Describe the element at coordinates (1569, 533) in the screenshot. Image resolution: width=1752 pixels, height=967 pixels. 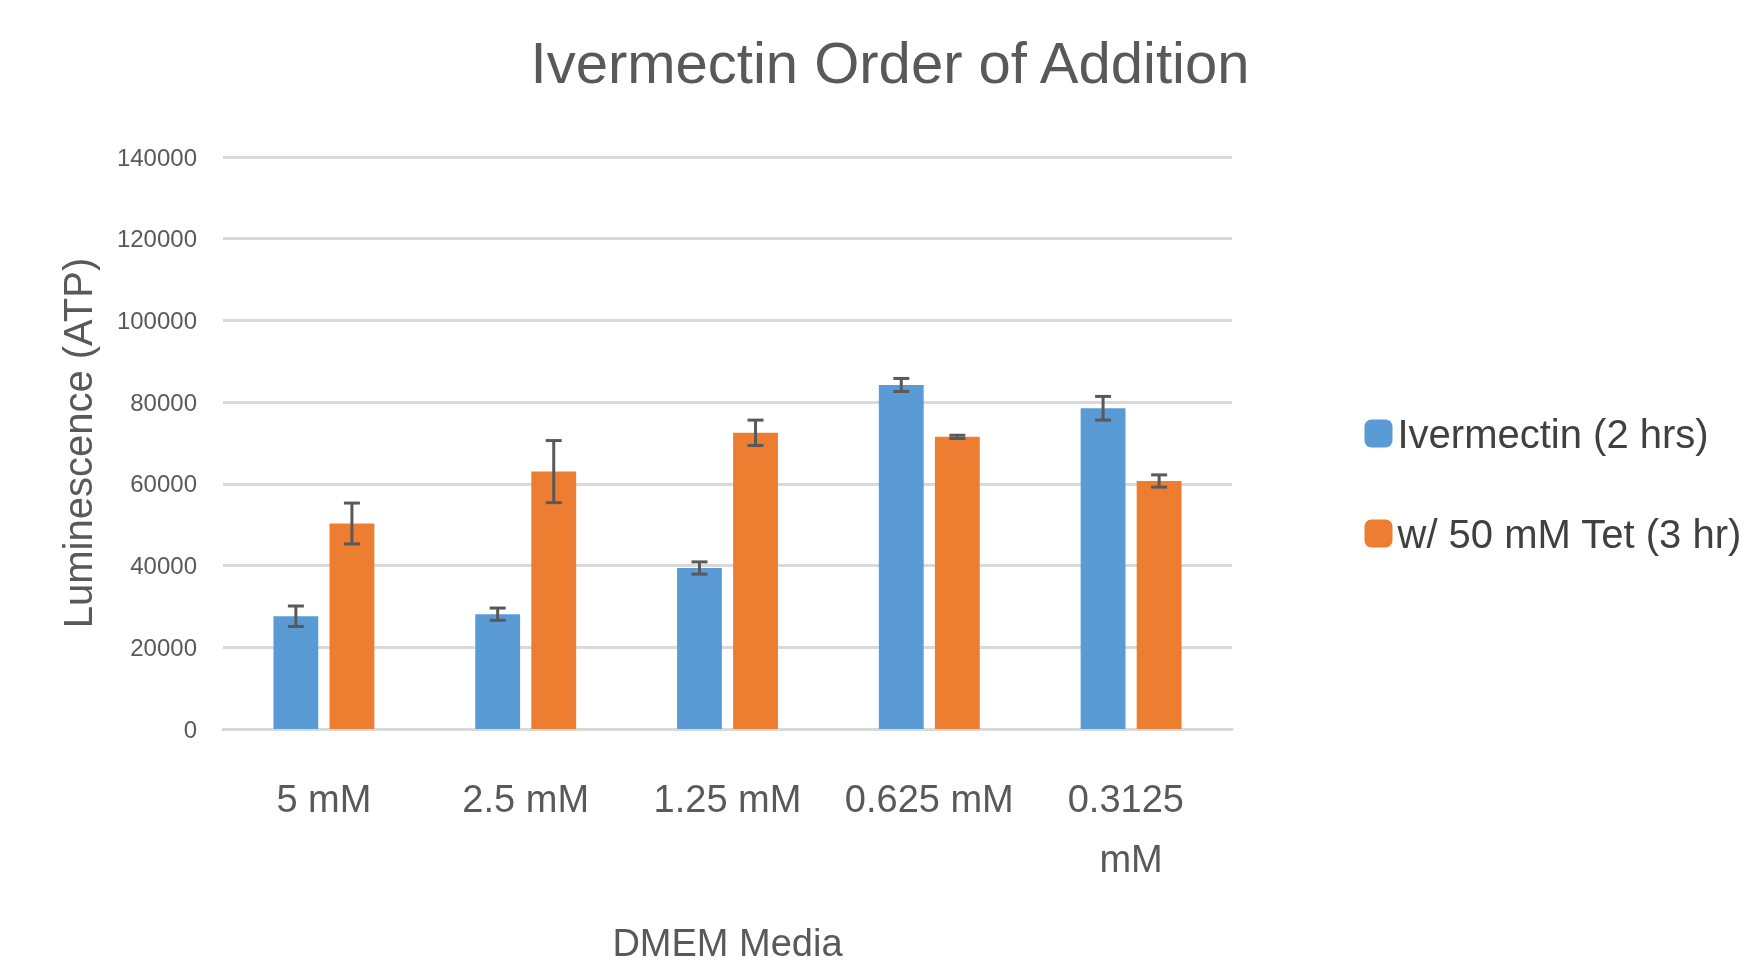
I see `legend-label: w/ 50 mM Tet (3 hr)` at that location.